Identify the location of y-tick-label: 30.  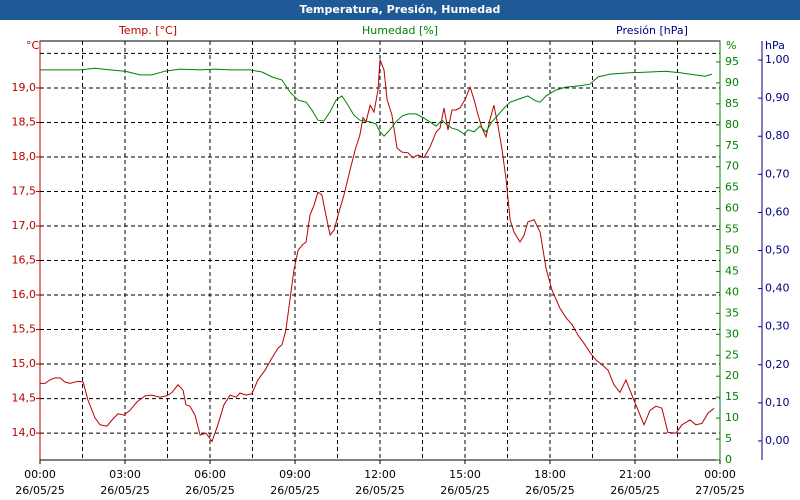
(732, 333).